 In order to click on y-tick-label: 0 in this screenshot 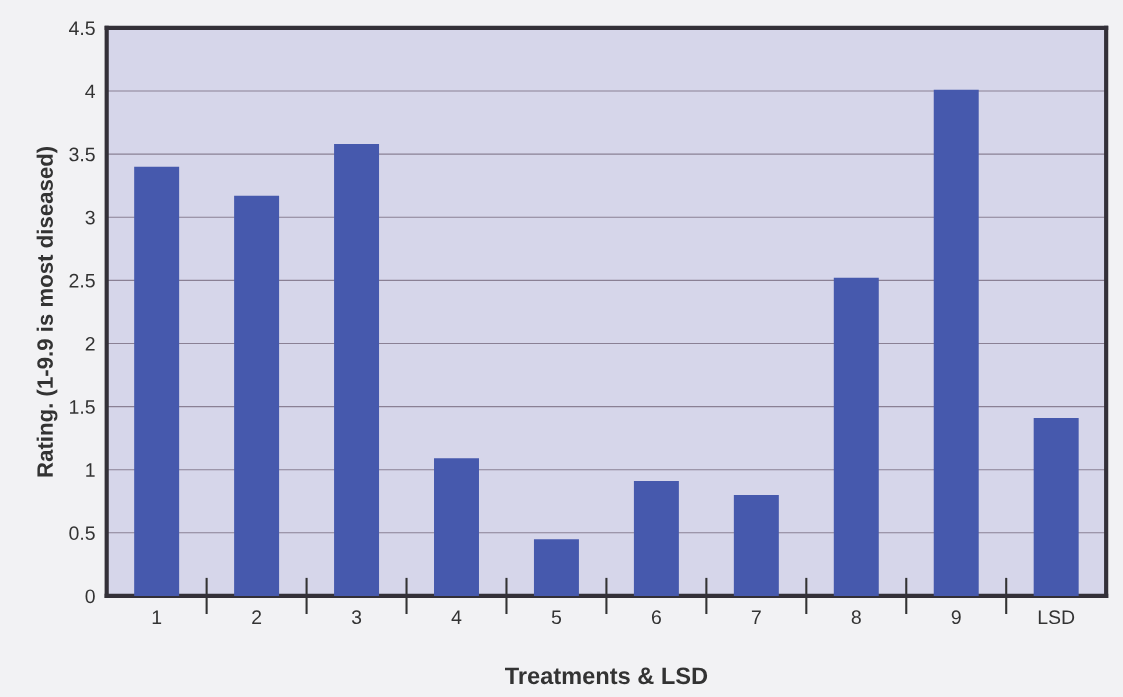, I will do `click(90, 596)`.